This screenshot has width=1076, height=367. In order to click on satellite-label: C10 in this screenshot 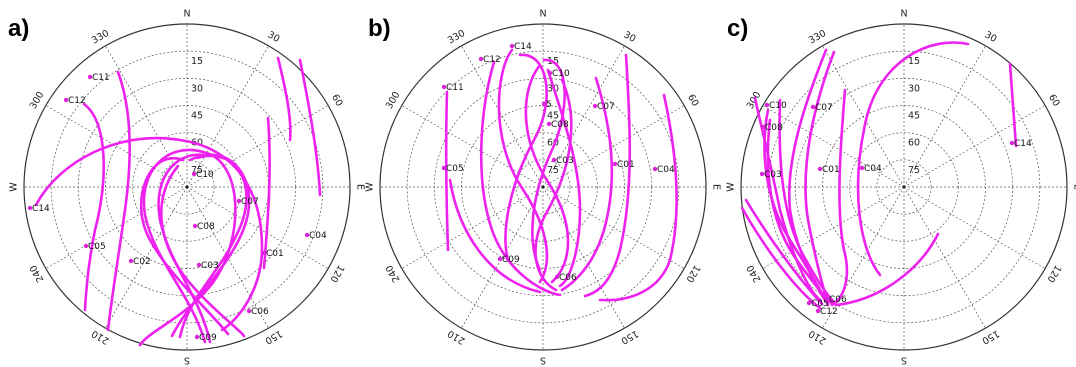, I will do `click(205, 175)`.